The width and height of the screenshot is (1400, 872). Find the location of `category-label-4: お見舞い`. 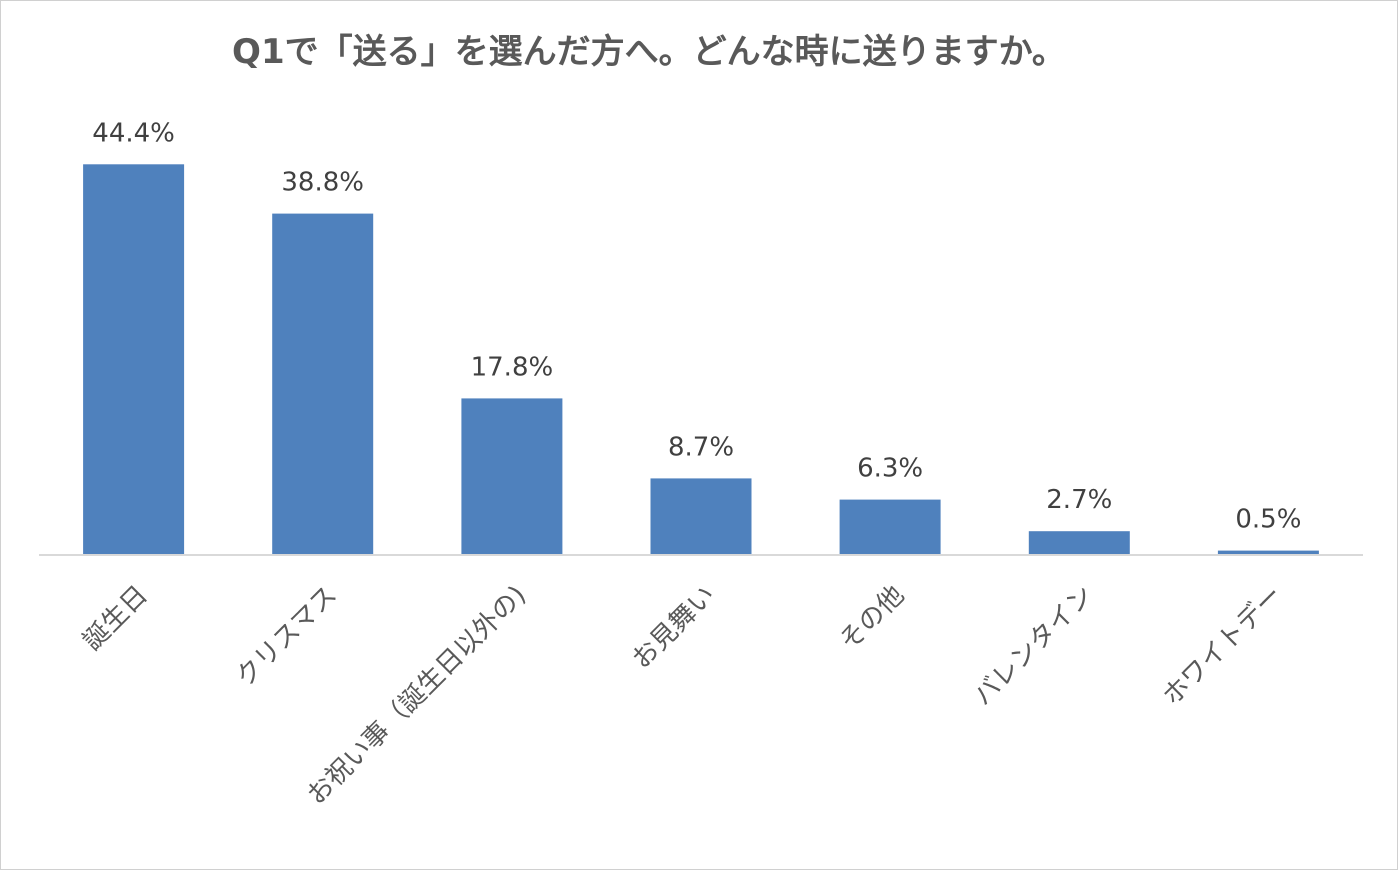

category-label-4: お見舞い is located at coordinates (673, 627).